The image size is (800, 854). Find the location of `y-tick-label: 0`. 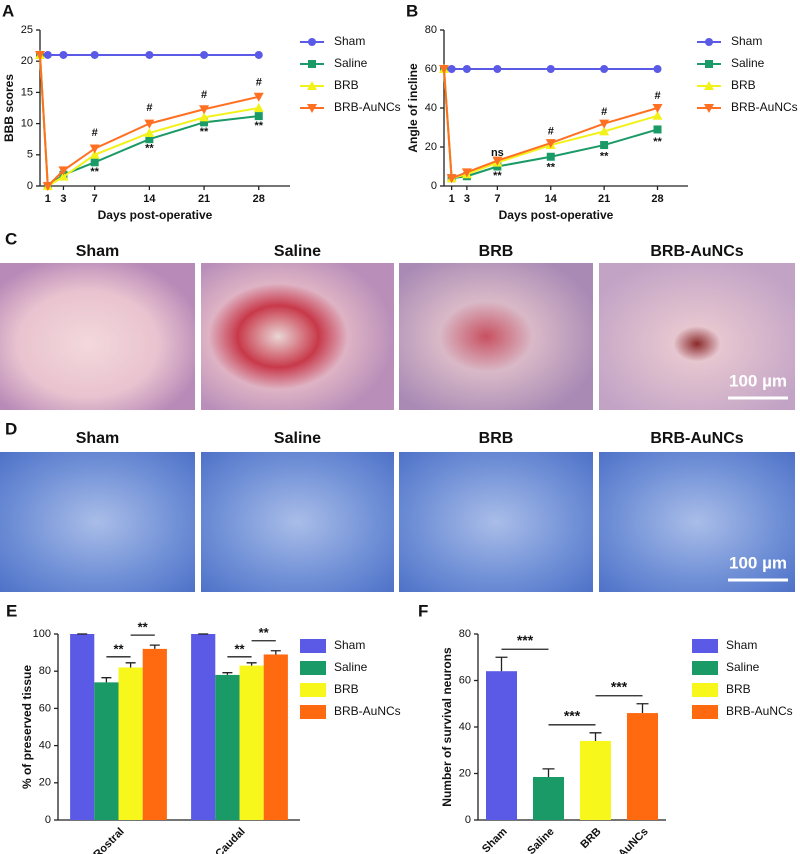

y-tick-label: 0 is located at coordinates (434, 186).